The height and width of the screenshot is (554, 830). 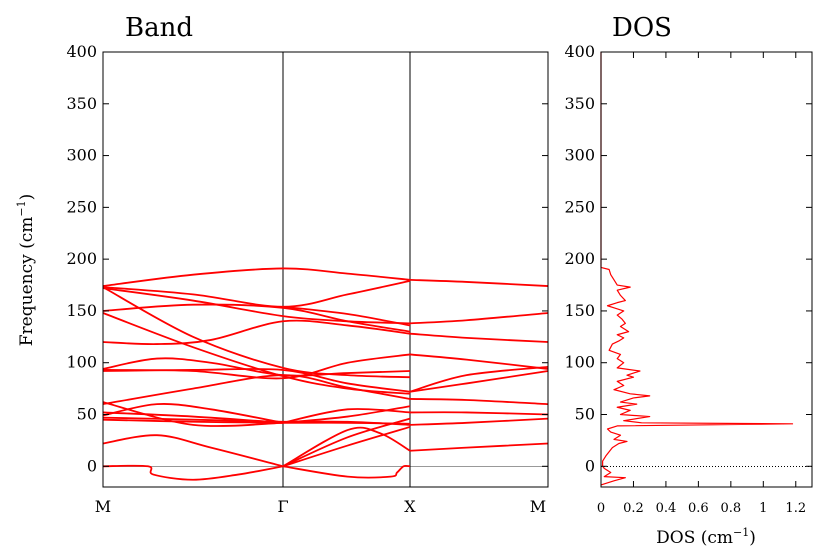 I want to click on dos-xtick-label-0: 0, so click(x=601, y=508).